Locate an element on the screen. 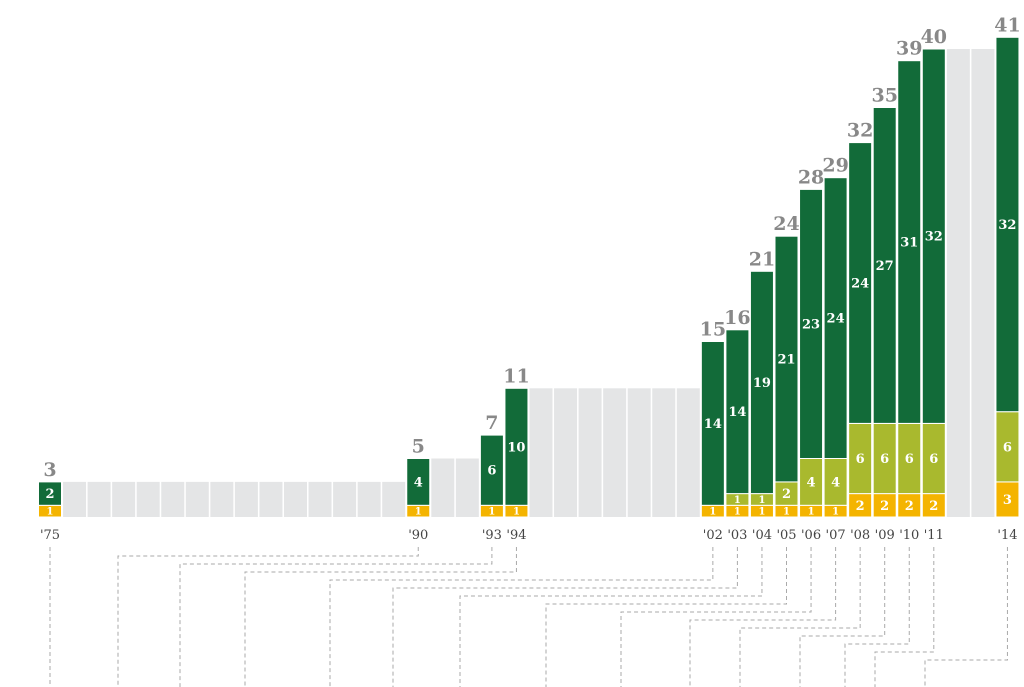 The image size is (1024, 687). year-label-09: '09 is located at coordinates (885, 535).